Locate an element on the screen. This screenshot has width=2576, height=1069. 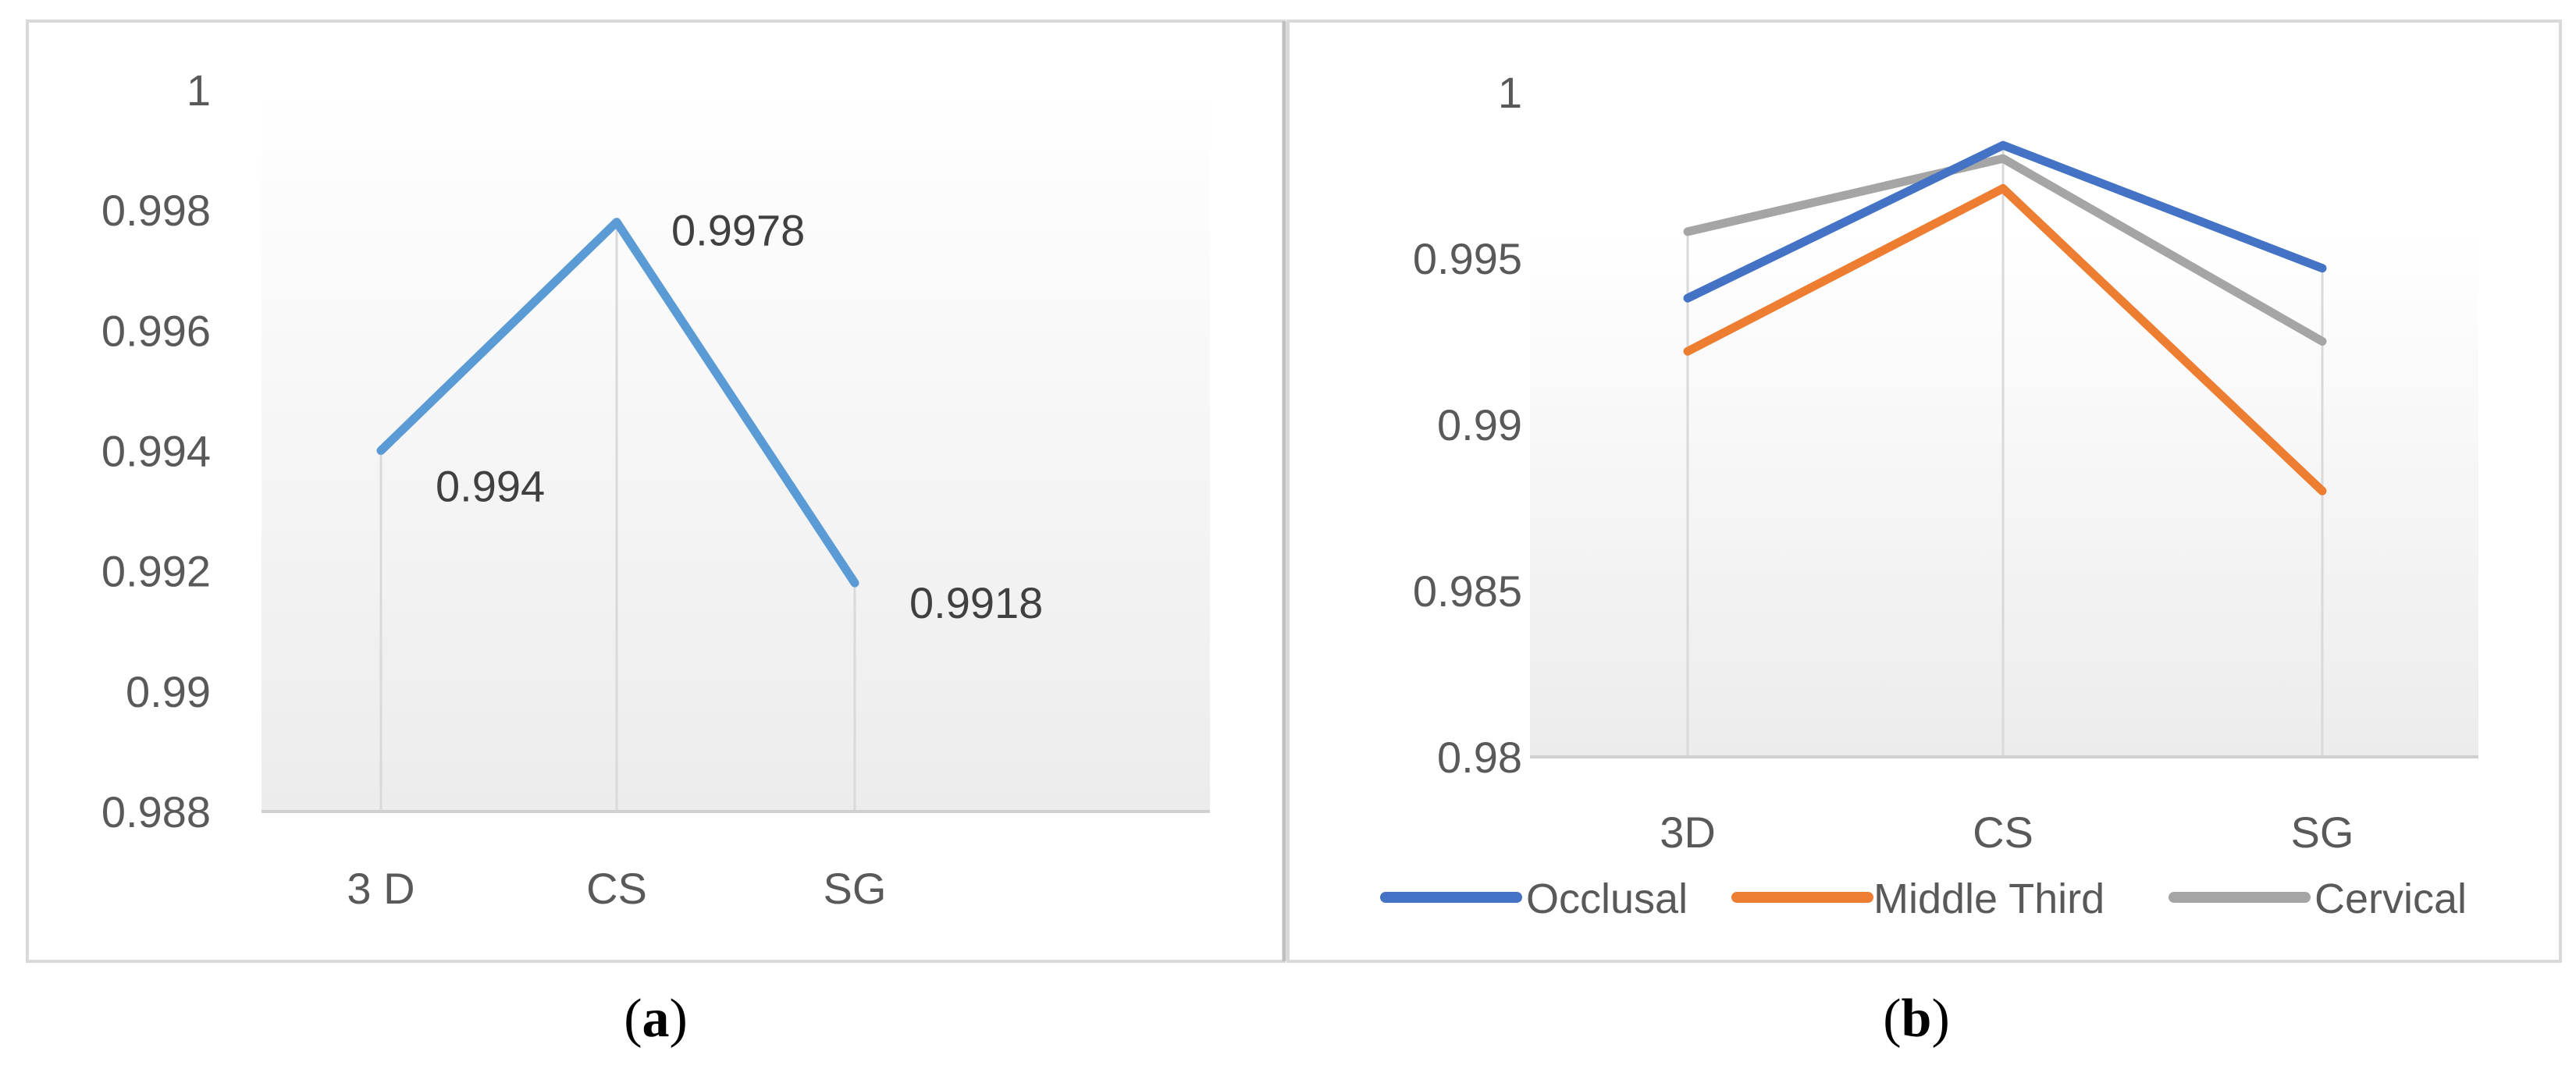
chart-a-x-tick-label: CS is located at coordinates (616, 888).